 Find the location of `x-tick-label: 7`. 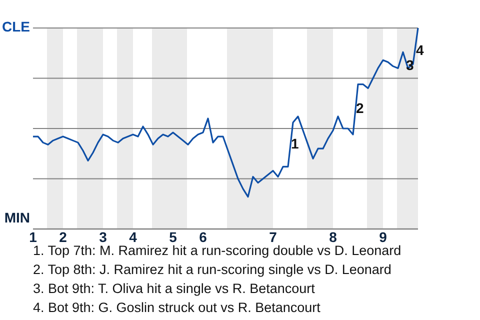

x-tick-label: 7 is located at coordinates (273, 237).